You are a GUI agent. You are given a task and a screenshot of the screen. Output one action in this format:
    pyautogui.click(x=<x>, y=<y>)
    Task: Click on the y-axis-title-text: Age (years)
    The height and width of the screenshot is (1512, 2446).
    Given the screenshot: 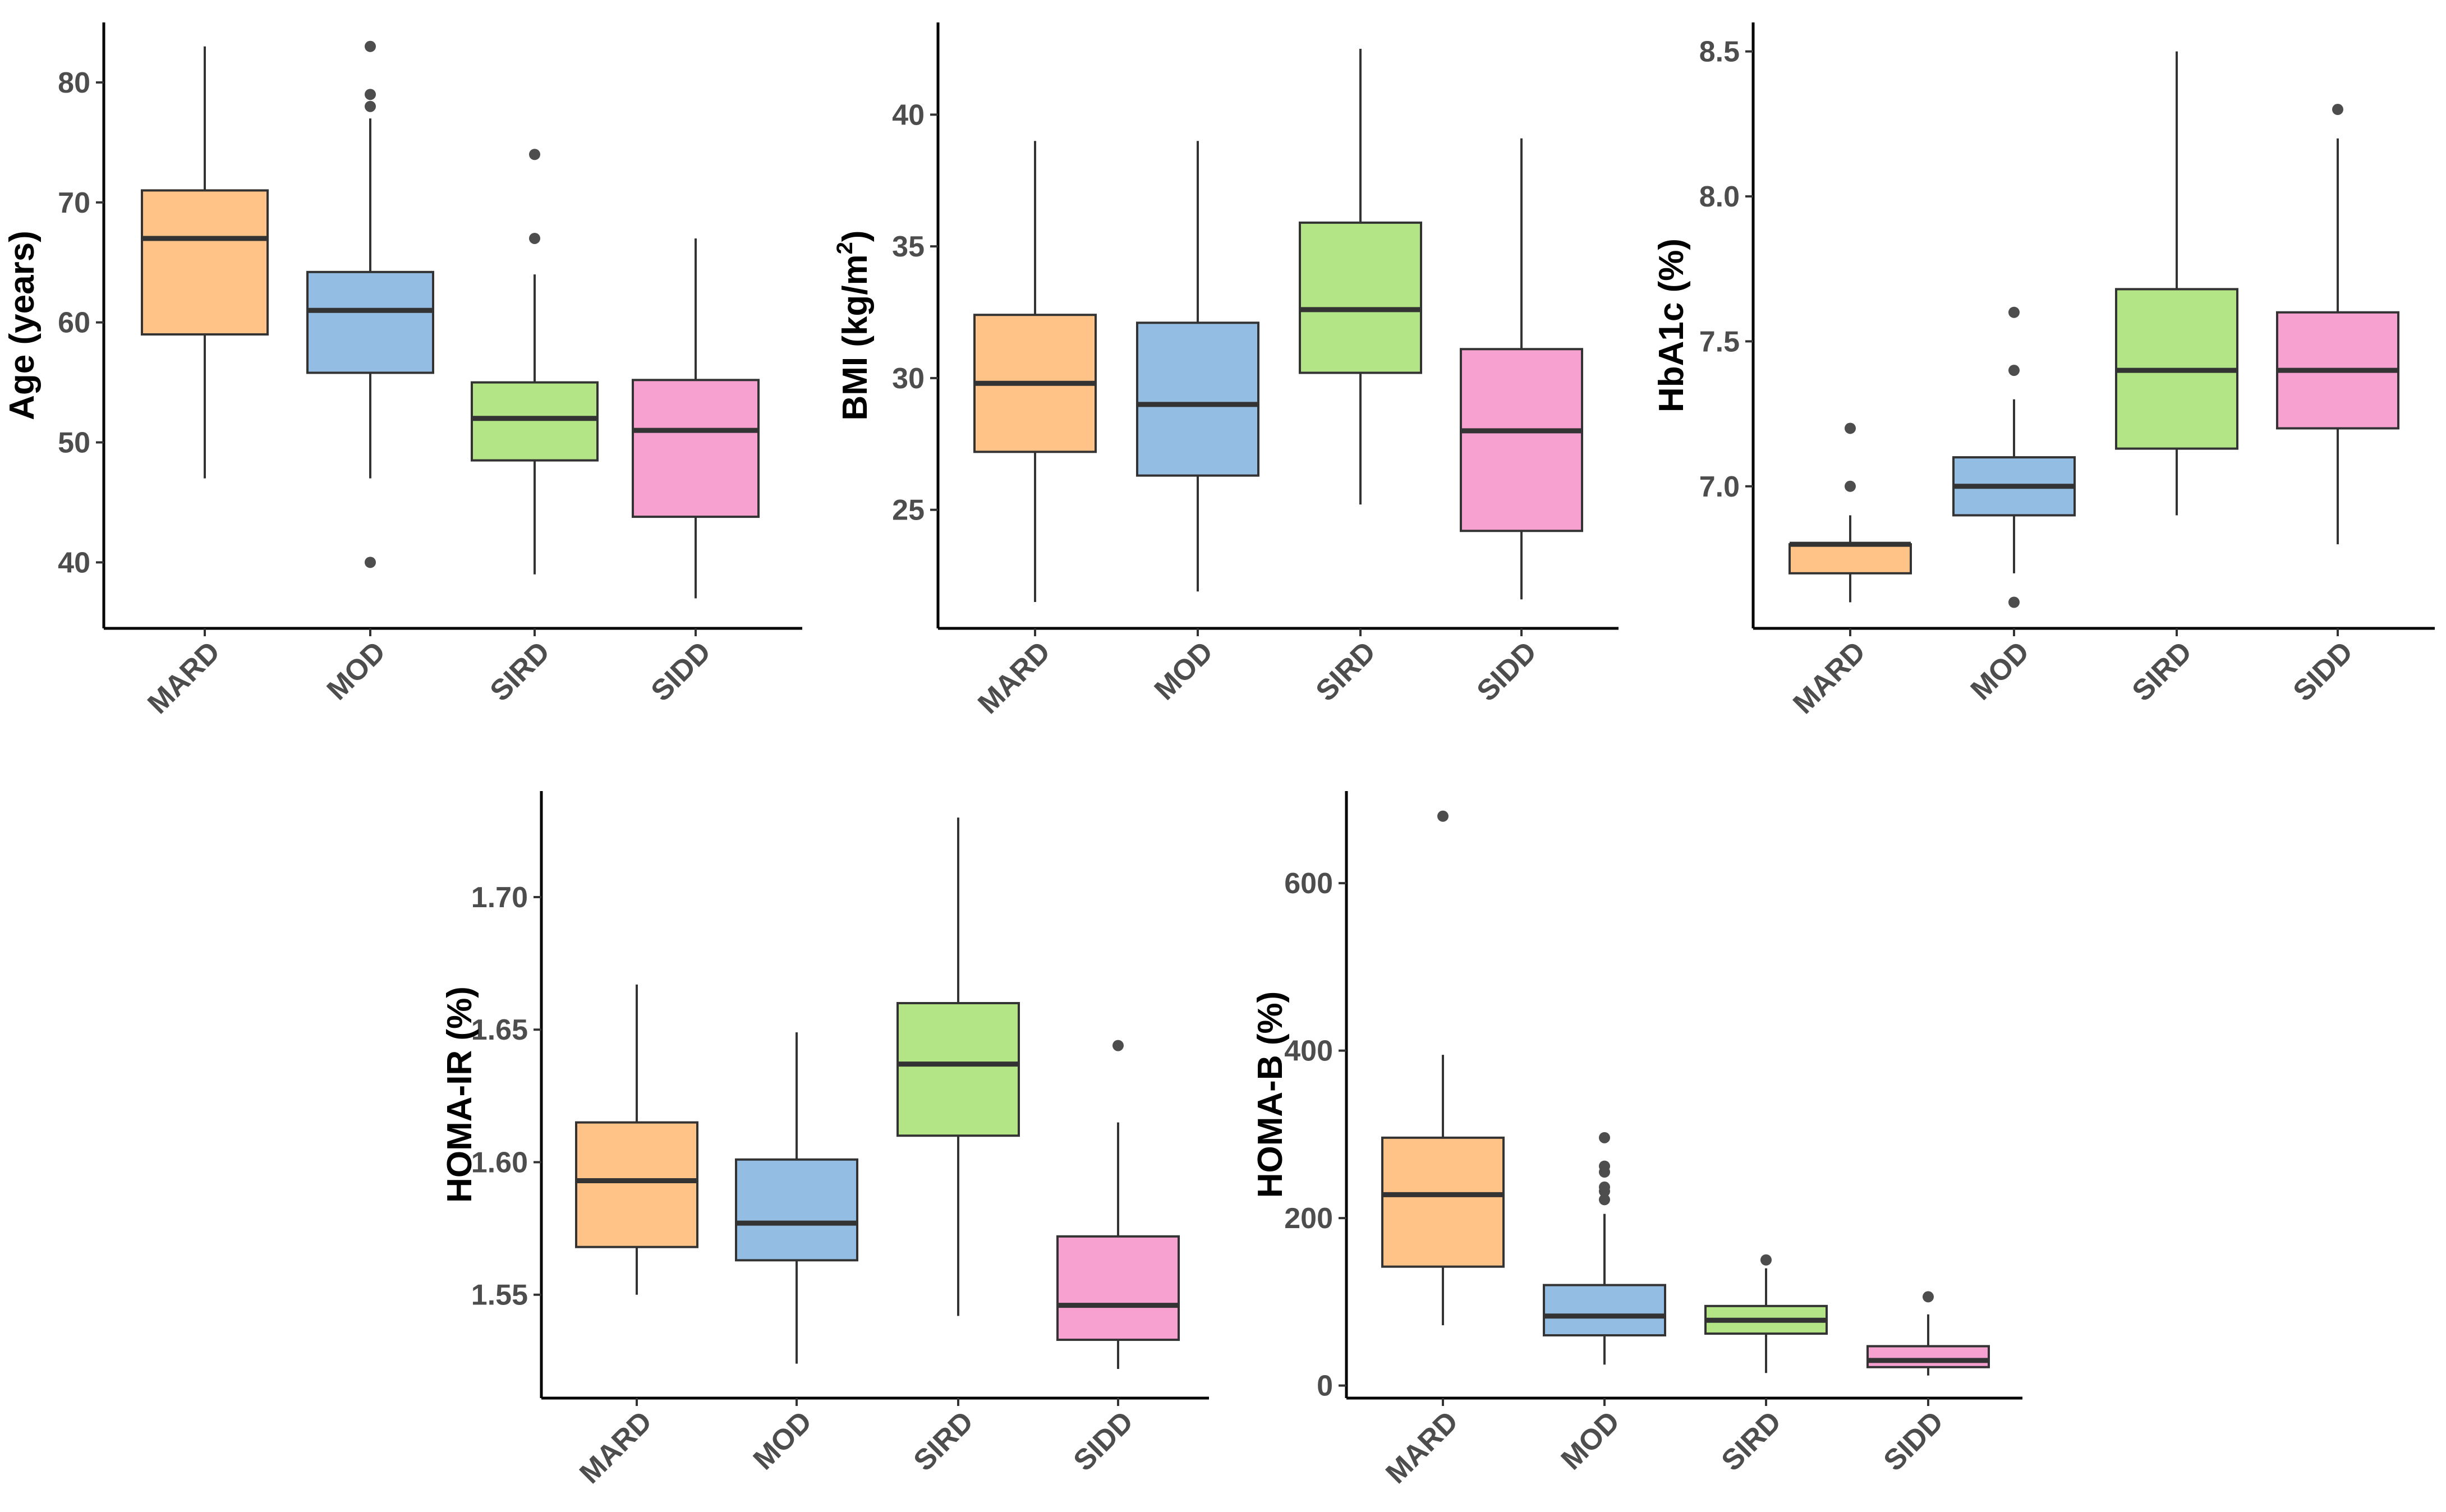 What is the action you would take?
    pyautogui.click(x=23, y=325)
    